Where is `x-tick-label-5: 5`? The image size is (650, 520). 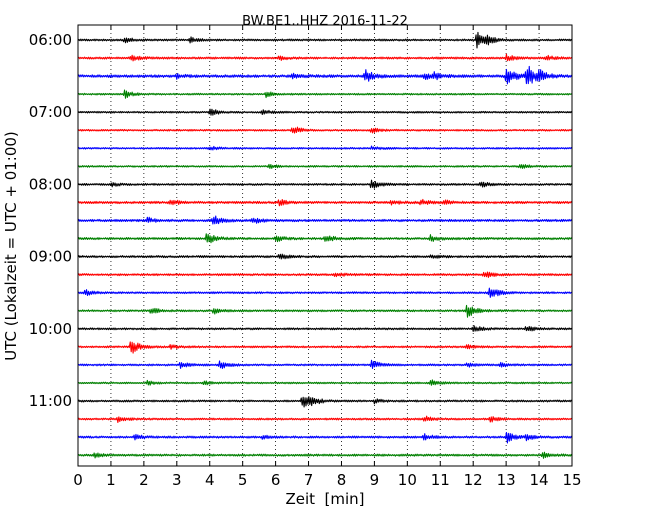
x-tick-label-5: 5 is located at coordinates (243, 480).